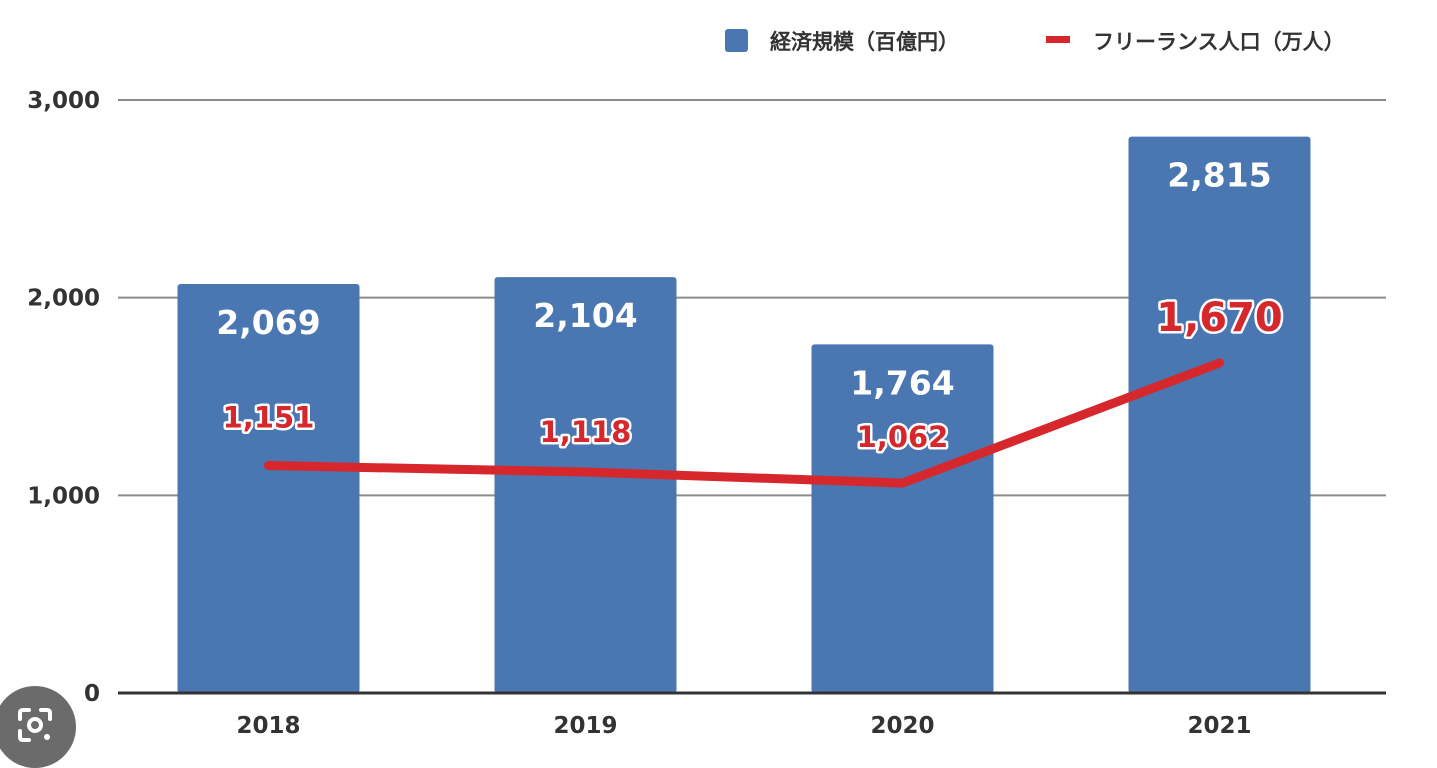  Describe the element at coordinates (63, 397) in the screenshot. I see `y-axis-ticks: 0 1,000 2,000 3,000` at that location.